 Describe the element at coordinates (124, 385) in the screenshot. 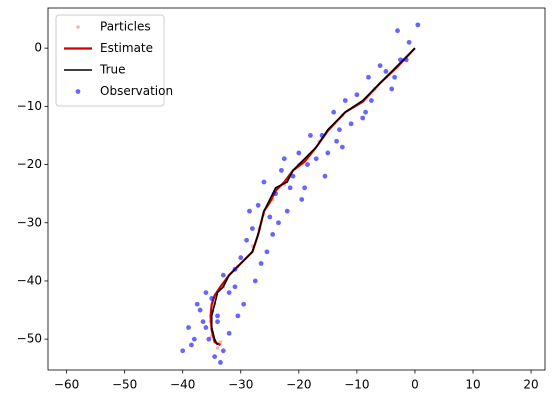

I see `x-tick-label: −50` at that location.